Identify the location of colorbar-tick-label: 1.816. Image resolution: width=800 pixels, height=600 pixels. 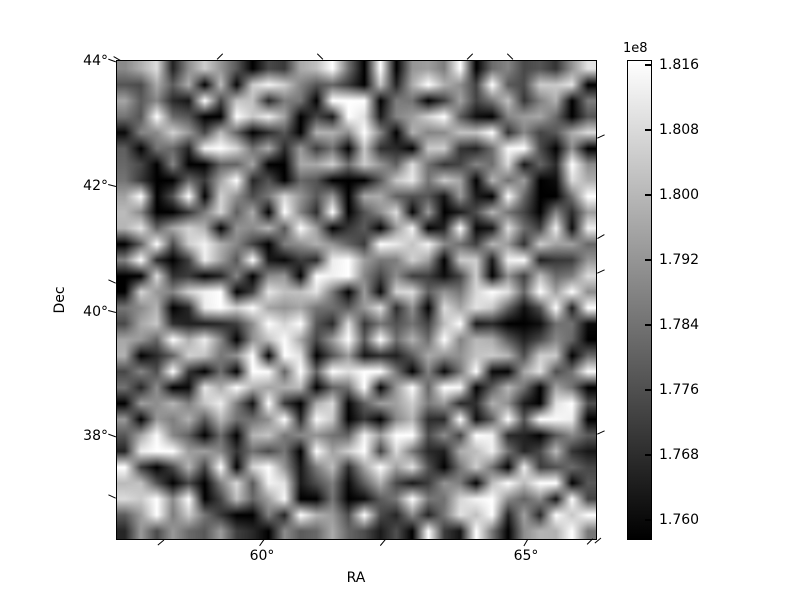
(679, 65).